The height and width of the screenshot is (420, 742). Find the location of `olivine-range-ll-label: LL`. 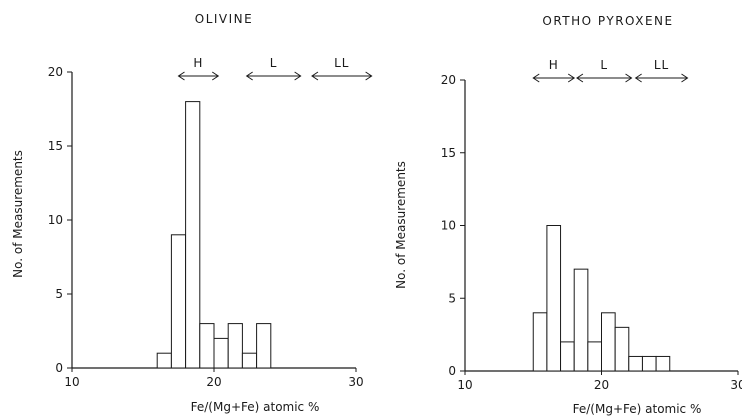

olivine-range-ll-label: LL is located at coordinates (341, 63).